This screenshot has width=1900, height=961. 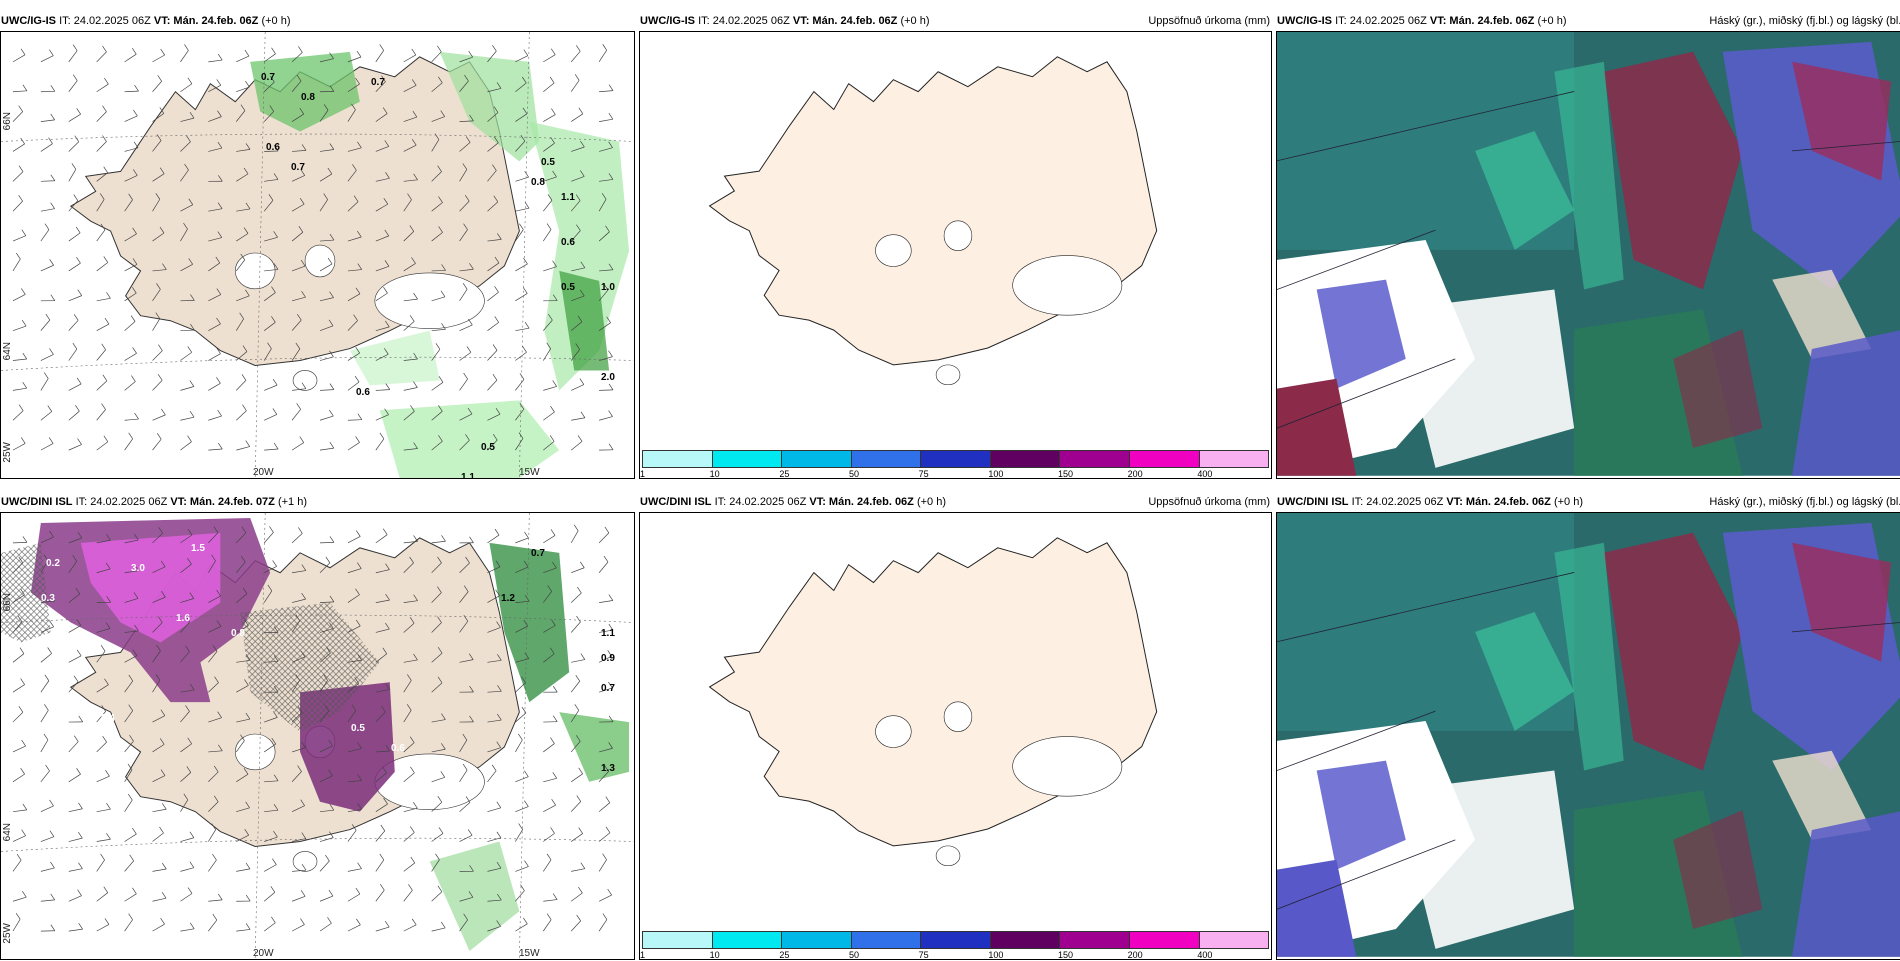 I want to click on precip-value-label: 1.0, so click(x=608, y=287).